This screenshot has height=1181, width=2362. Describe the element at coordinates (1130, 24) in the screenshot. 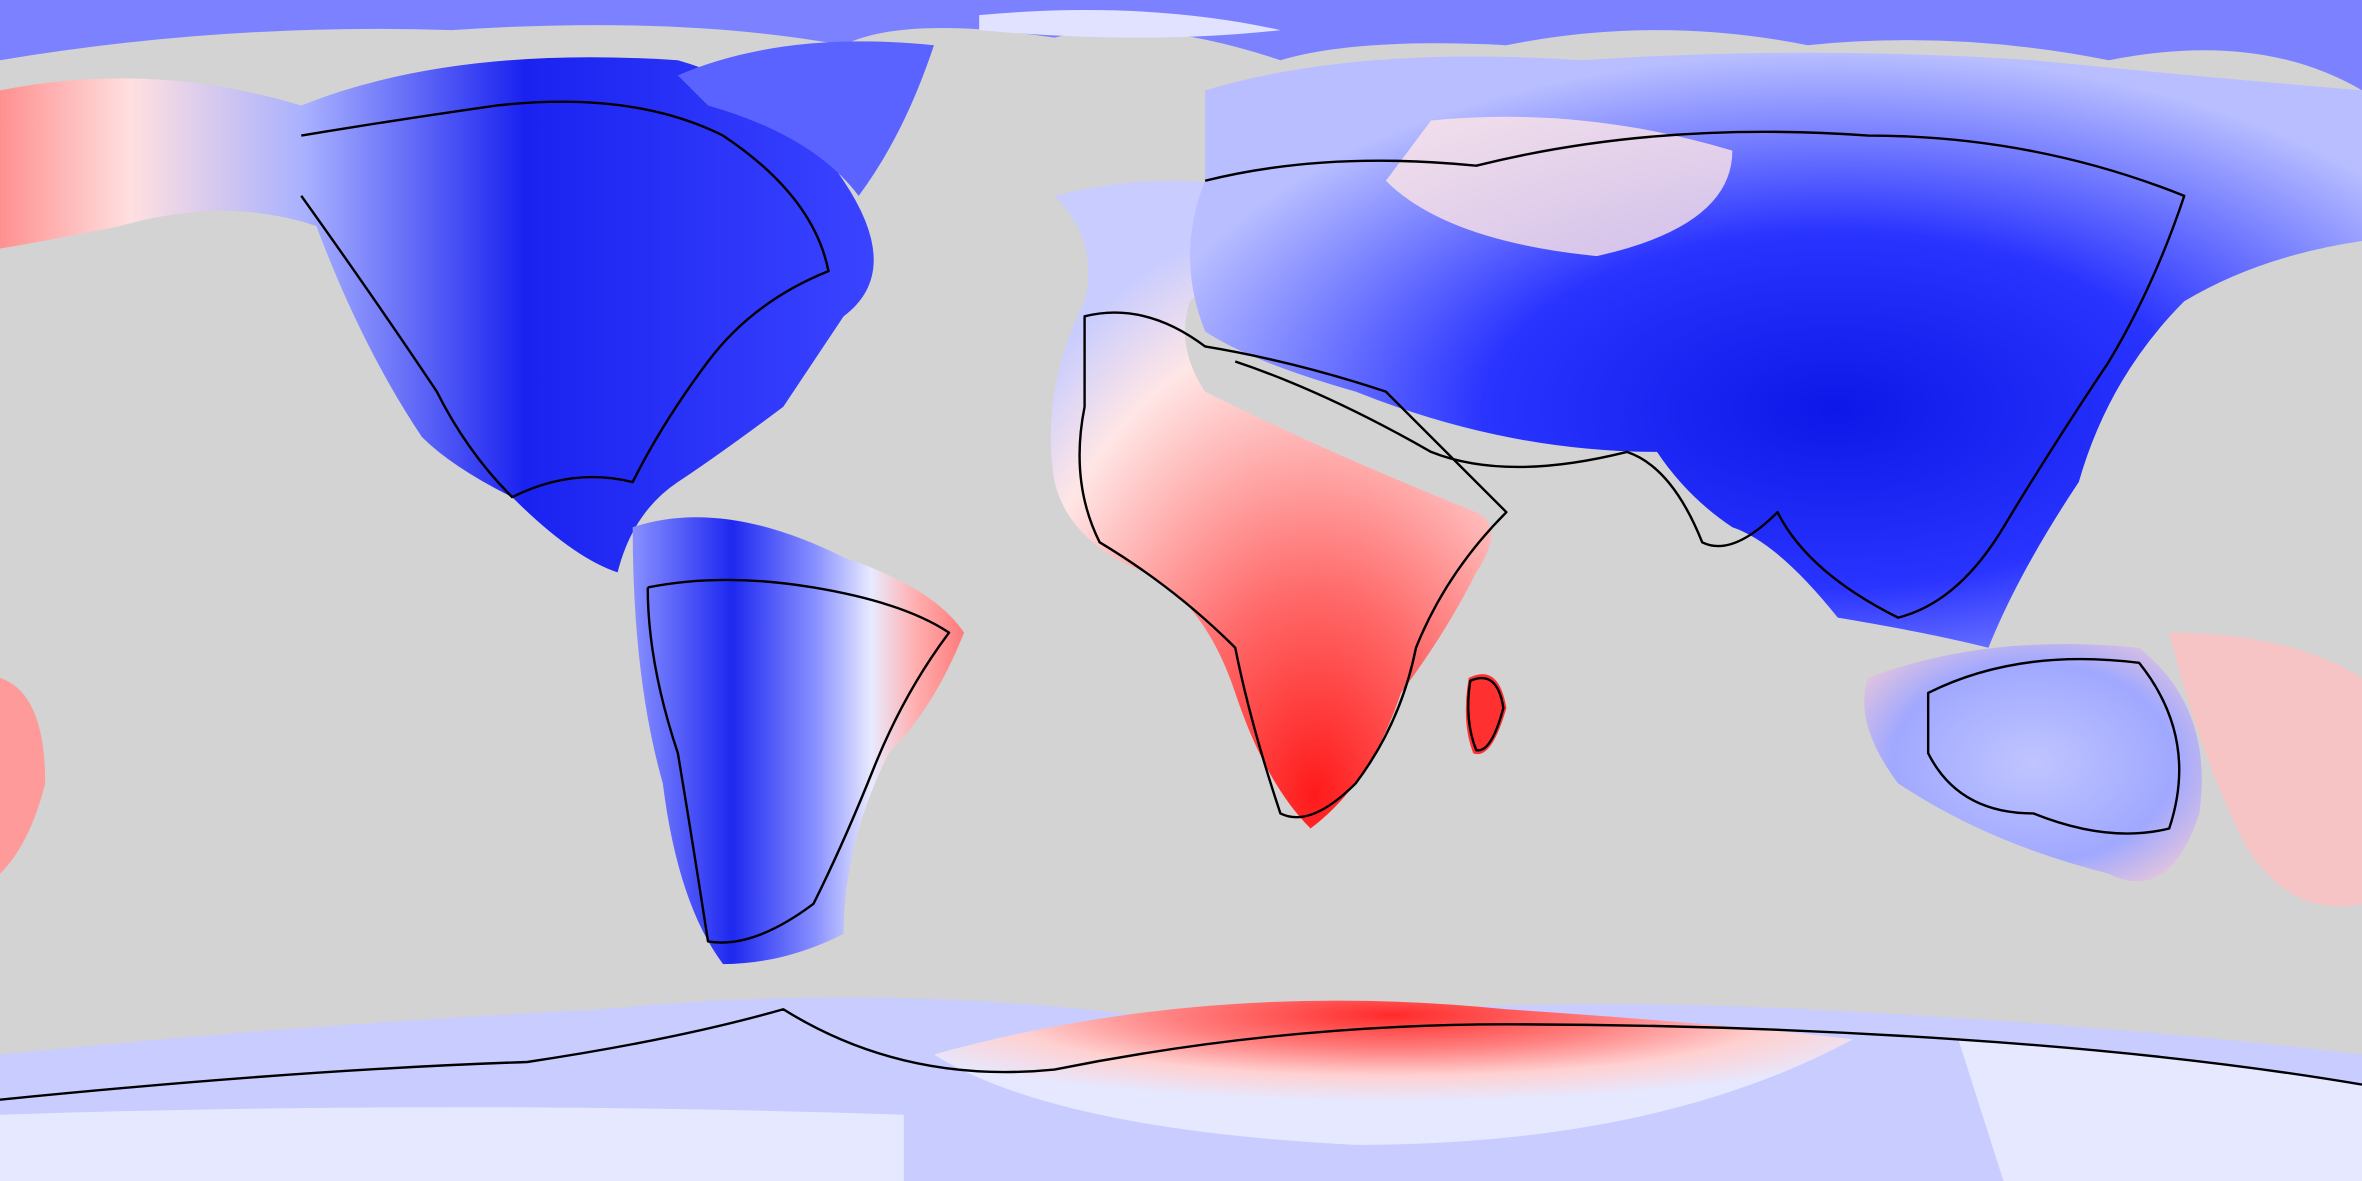

I see `arctic-patch` at that location.